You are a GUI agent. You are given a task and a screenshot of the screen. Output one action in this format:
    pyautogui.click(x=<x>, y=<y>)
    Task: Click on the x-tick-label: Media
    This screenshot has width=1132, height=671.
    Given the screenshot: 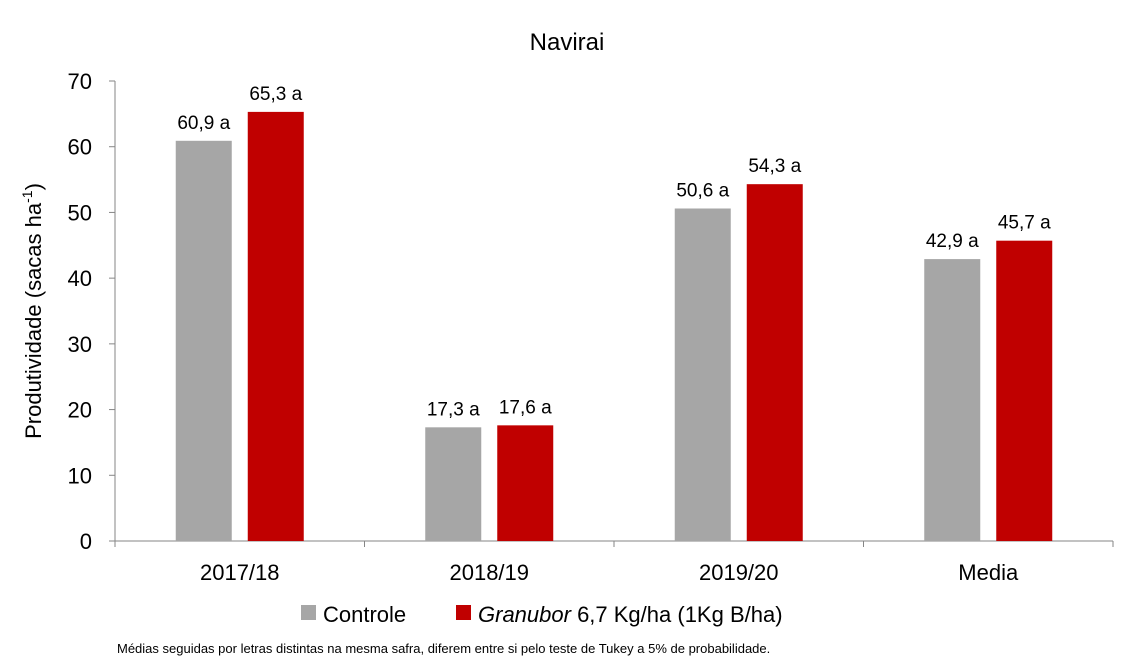 What is the action you would take?
    pyautogui.click(x=988, y=572)
    